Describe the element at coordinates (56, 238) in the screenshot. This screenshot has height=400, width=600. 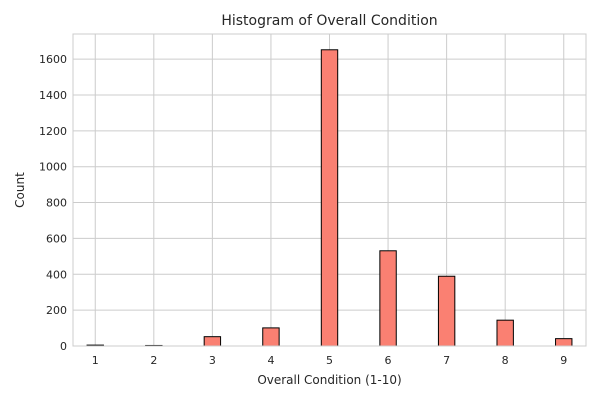
I see `y-tick-label: 600` at that location.